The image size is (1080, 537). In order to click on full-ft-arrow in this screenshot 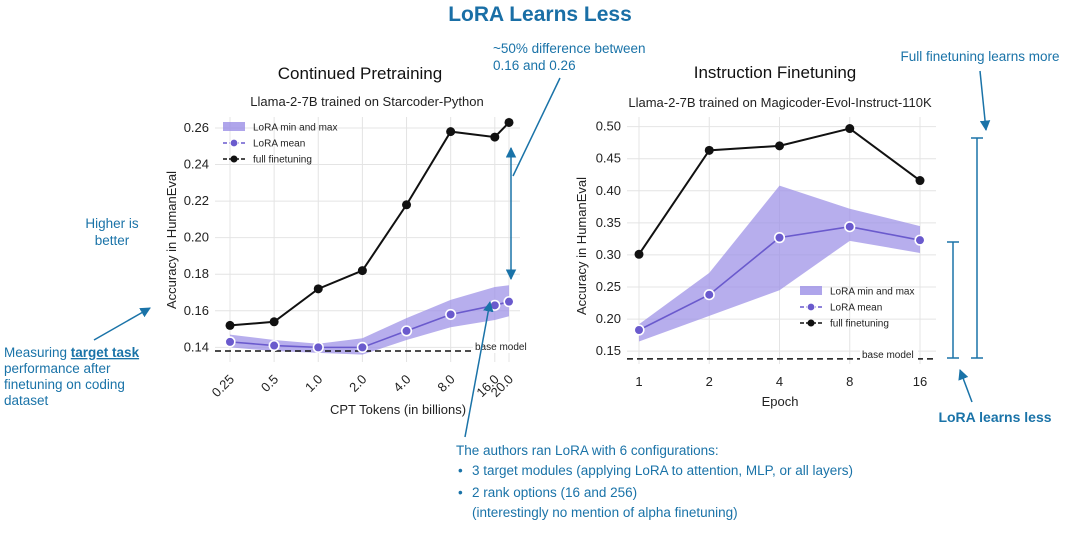, I will do `click(985, 101)`.